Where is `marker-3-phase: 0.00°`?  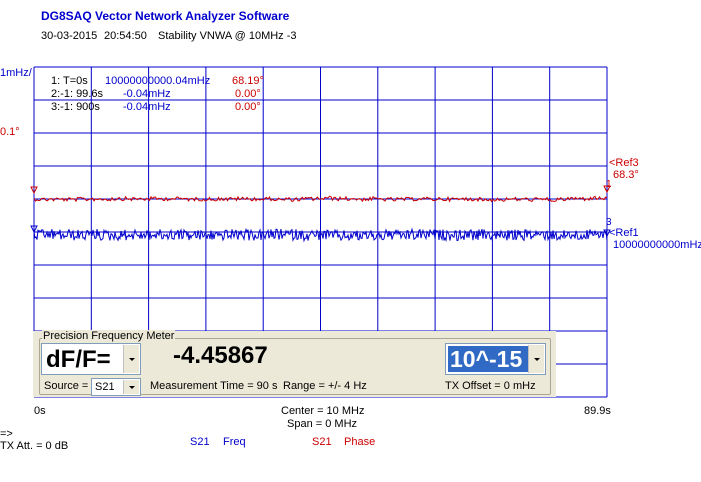
marker-3-phase: 0.00° is located at coordinates (248, 107).